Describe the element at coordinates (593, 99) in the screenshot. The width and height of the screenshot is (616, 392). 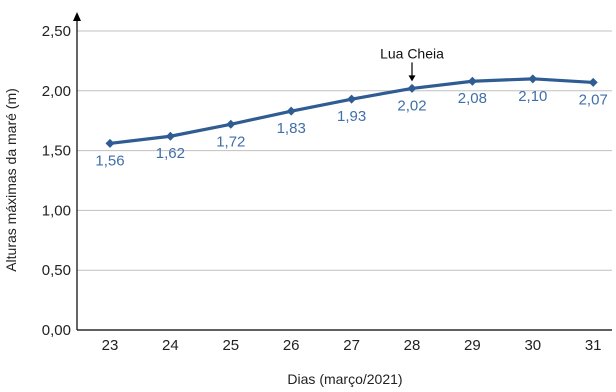
I see `data-label: 2,07` at that location.